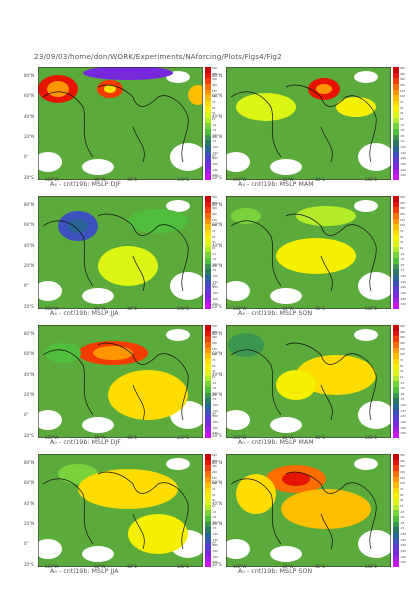 Image resolution: width=416 pixels, height=589 pixels. Describe the element at coordinates (84, 571) in the screenshot. I see `panel-caption: A₀ - cntl19b: MSLP JJA` at that location.